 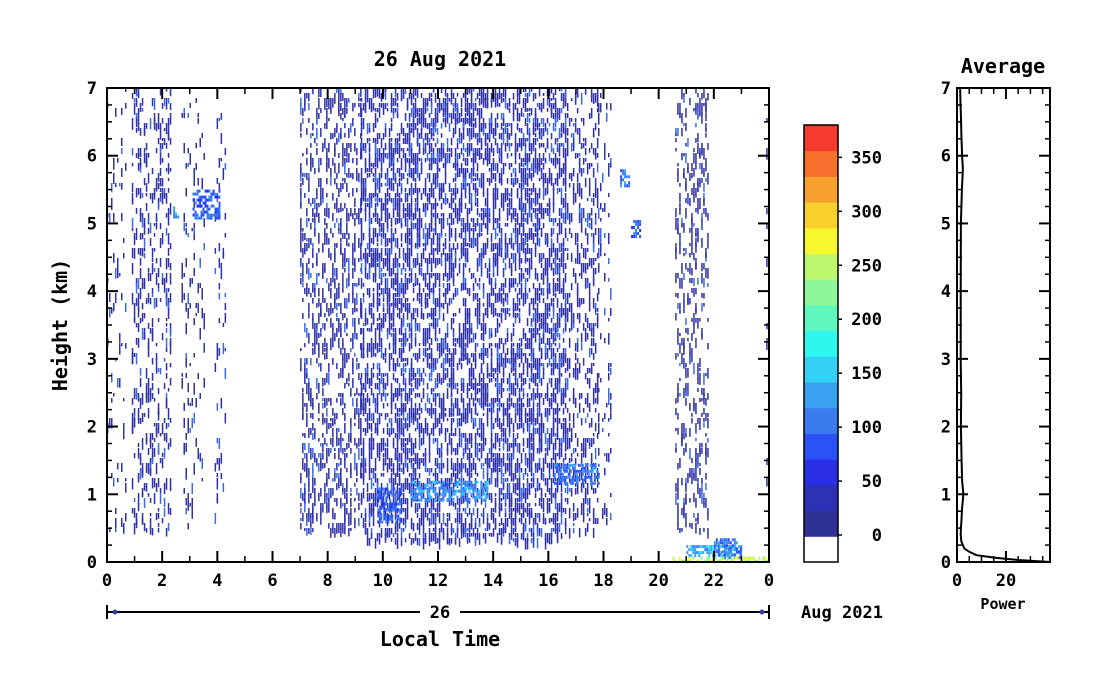 I want to click on colorbar-frame, so click(x=821, y=343).